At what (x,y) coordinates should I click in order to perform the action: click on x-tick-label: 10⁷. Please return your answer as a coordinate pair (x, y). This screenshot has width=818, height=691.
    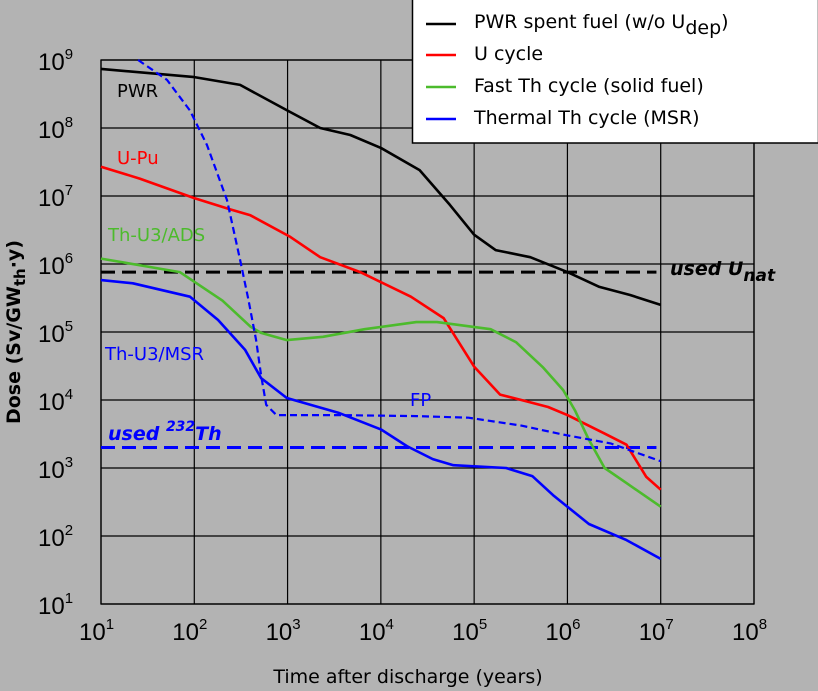
    Looking at the image, I should click on (656, 631).